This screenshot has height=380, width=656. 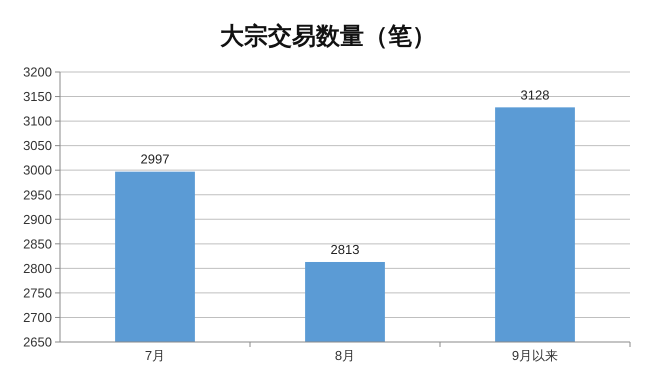 What do you see at coordinates (535, 355) in the screenshot?
I see `x-tick-label: 9月以来` at bounding box center [535, 355].